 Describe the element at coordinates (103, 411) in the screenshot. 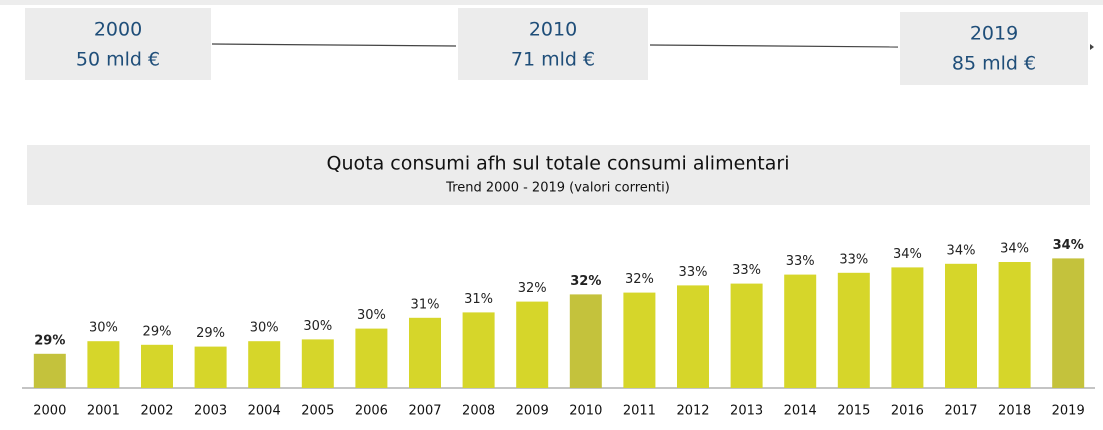

I see `x-tick-label: 2001` at that location.